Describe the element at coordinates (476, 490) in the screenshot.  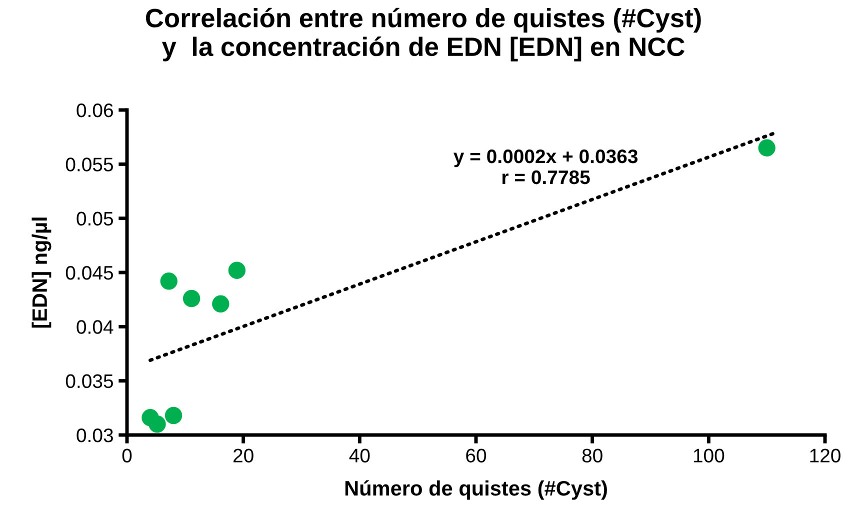
I see `x-axis-title: Número de quistes (#Cyst)` at that location.